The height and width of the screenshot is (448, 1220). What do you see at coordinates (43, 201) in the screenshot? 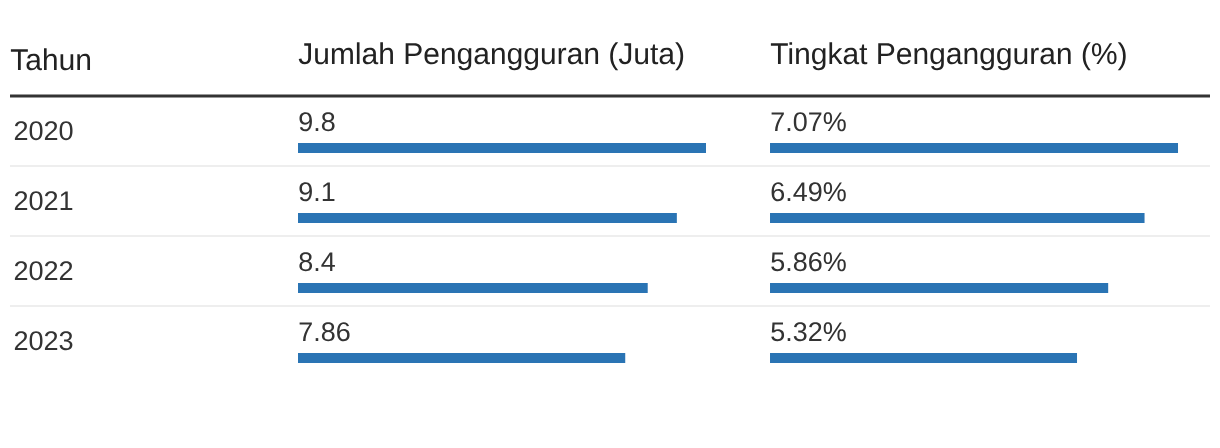
I see `y-tick-label: 2021` at bounding box center [43, 201].